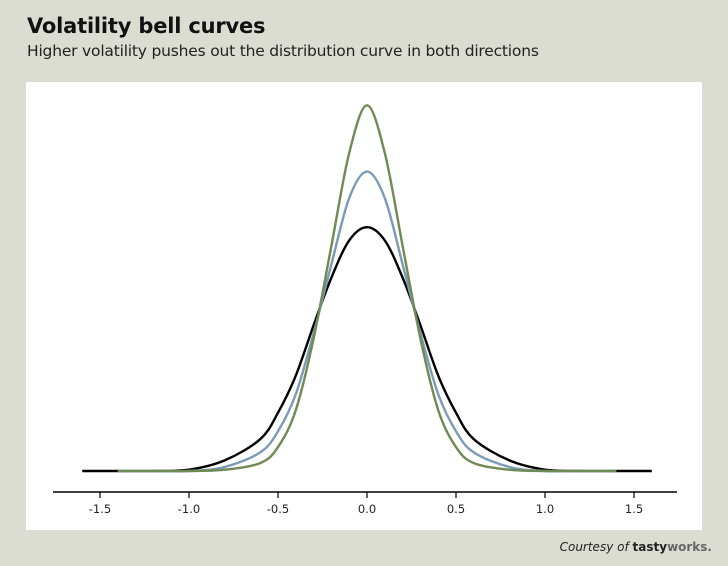  Describe the element at coordinates (100, 509) in the screenshot. I see `x-tick-label: -1.5` at that location.